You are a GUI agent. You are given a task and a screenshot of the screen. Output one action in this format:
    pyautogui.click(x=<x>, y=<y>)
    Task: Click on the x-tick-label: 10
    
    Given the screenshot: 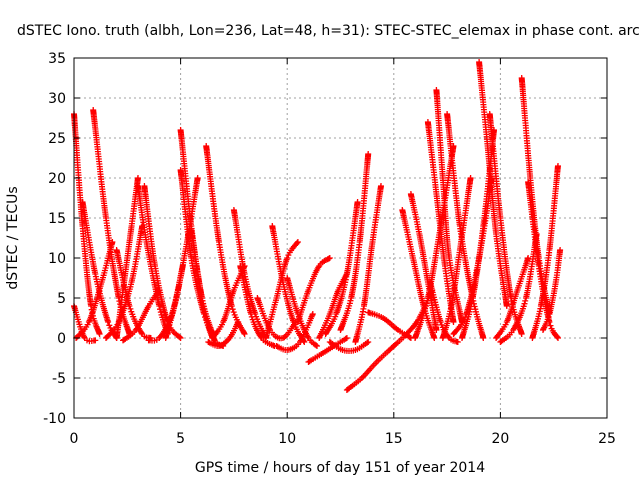 What is the action you would take?
    pyautogui.click(x=287, y=439)
    